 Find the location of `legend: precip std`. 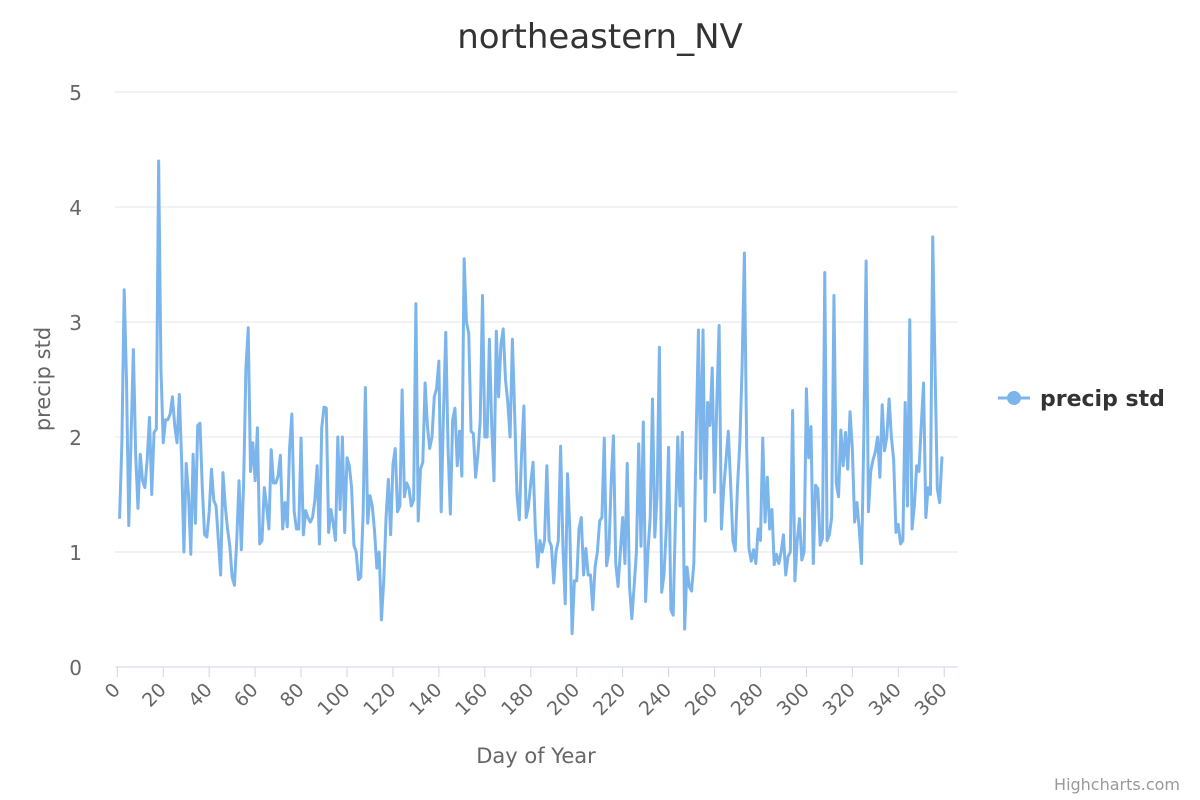

legend: precip std is located at coordinates (1081, 399).